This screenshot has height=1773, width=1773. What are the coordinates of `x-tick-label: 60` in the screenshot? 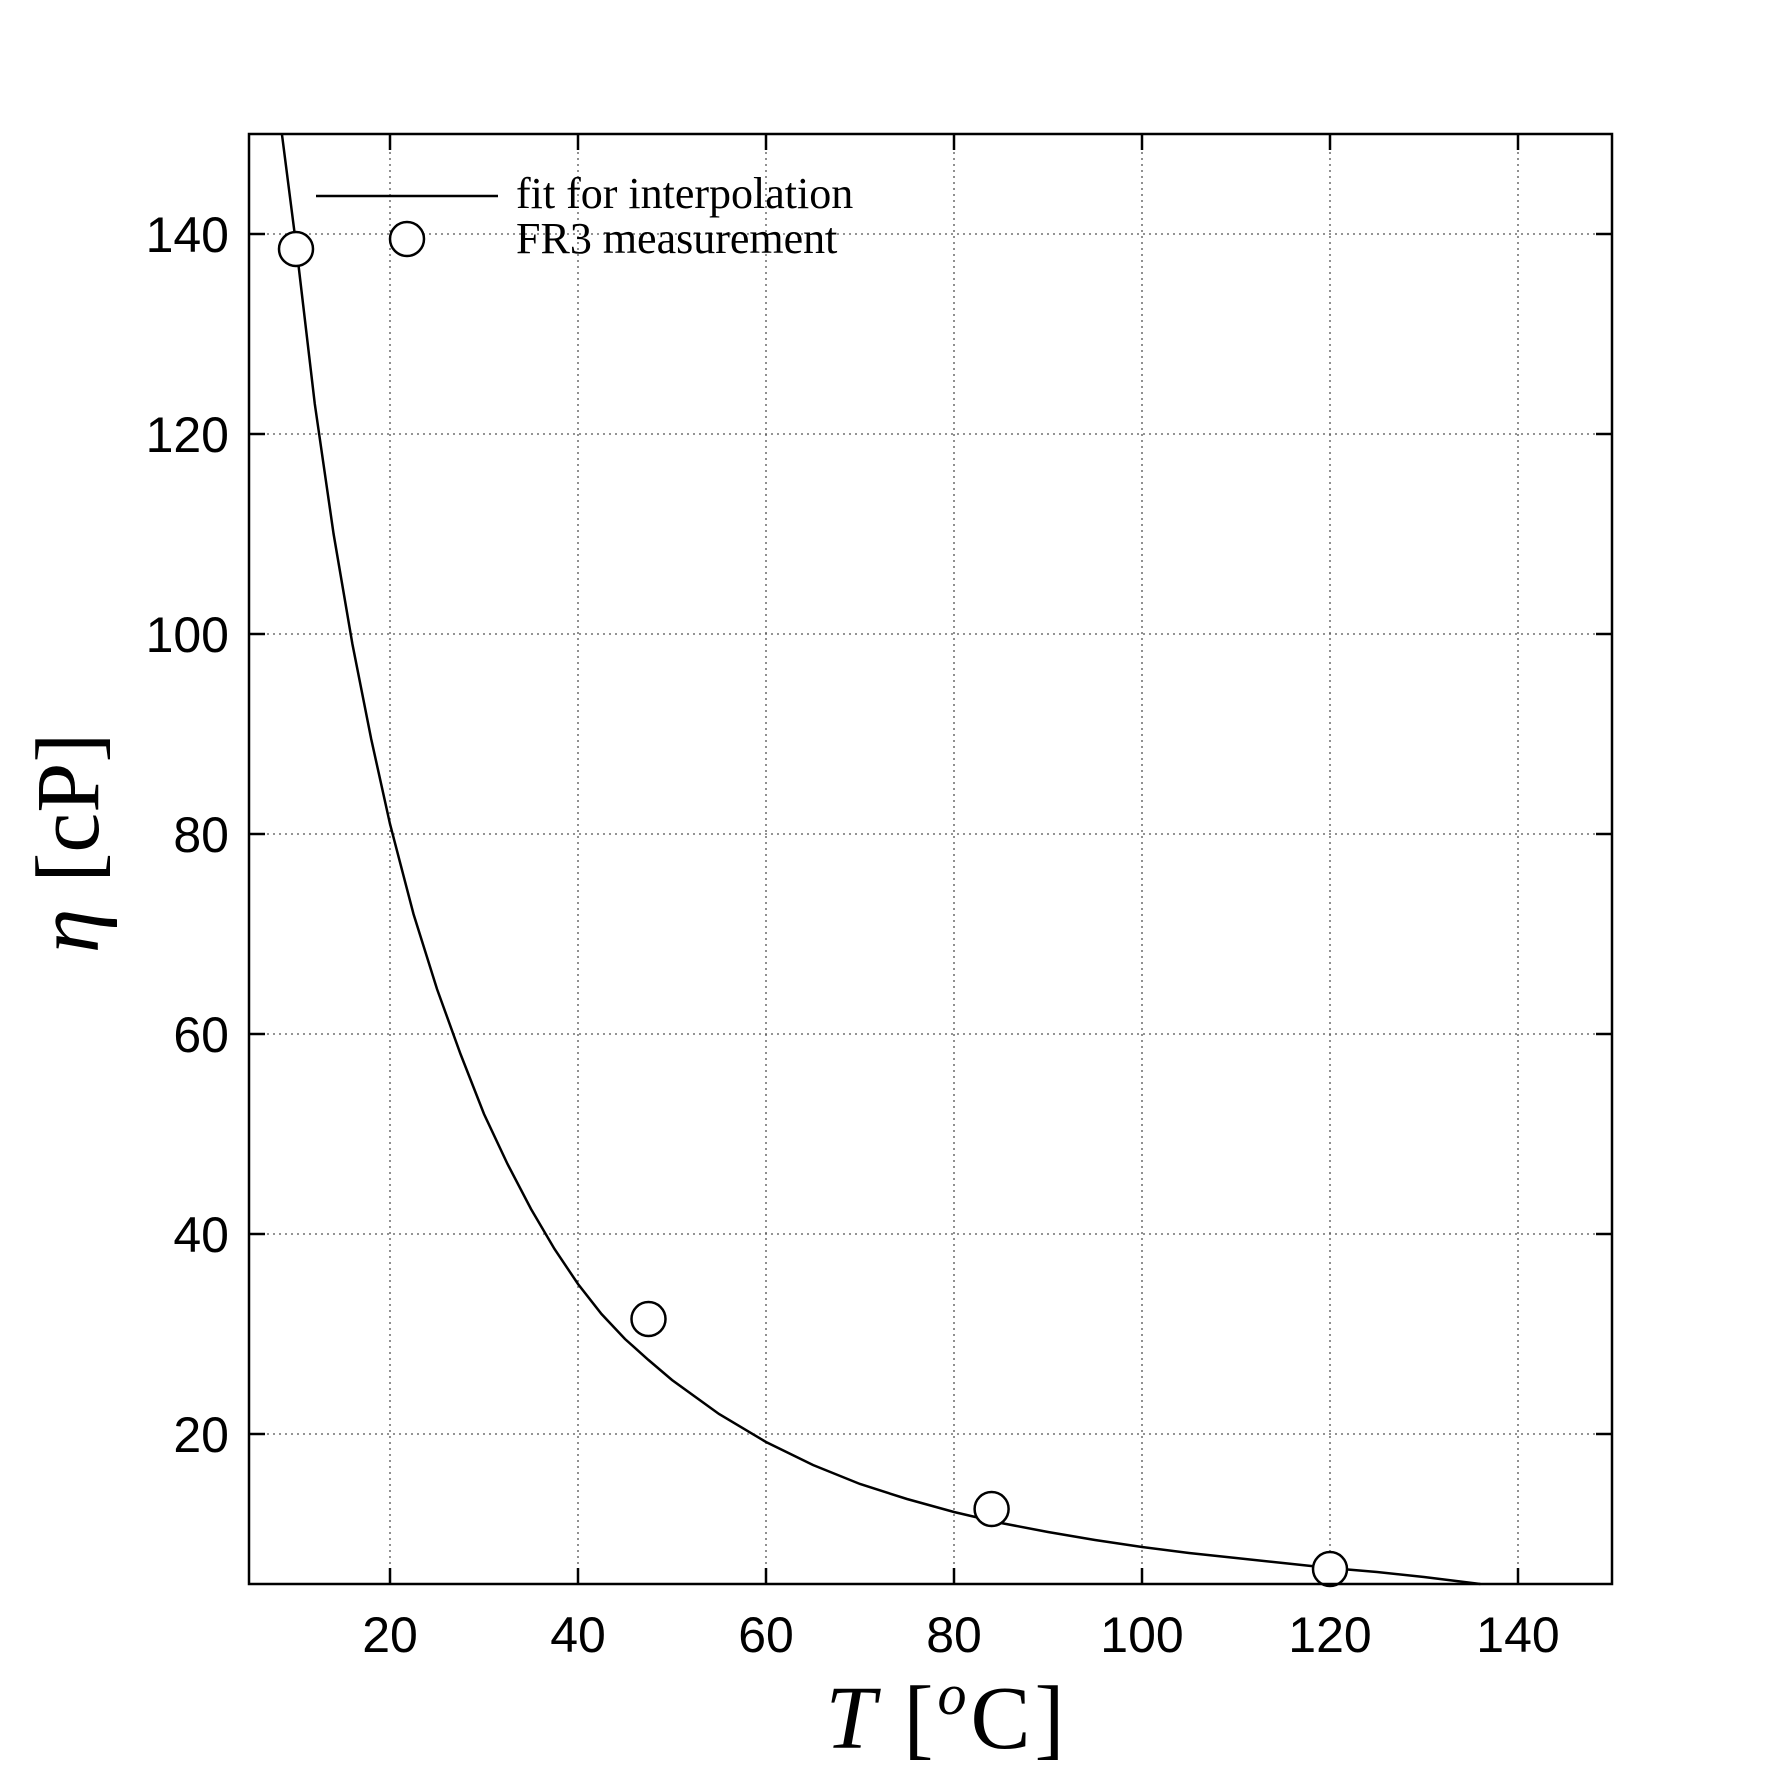 It's located at (766, 1635).